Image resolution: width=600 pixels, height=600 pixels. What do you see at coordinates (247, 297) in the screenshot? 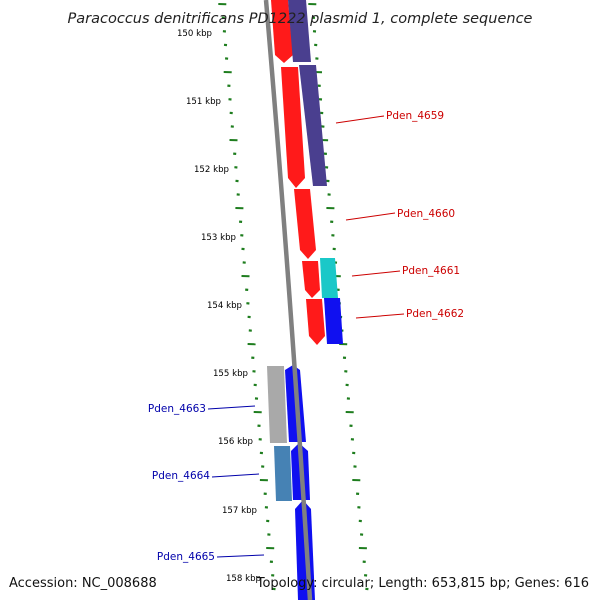
I see `inner-tick-marks` at bounding box center [247, 297].